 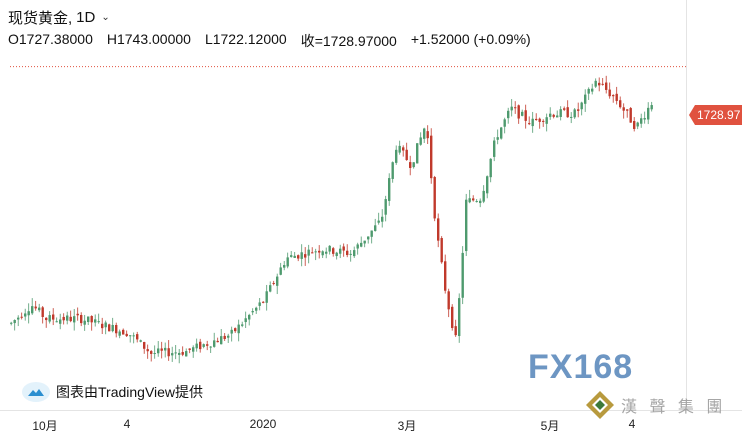 What do you see at coordinates (269, 17) in the screenshot?
I see `symbol-row: 现货黄金, 1D ⌄` at bounding box center [269, 17].